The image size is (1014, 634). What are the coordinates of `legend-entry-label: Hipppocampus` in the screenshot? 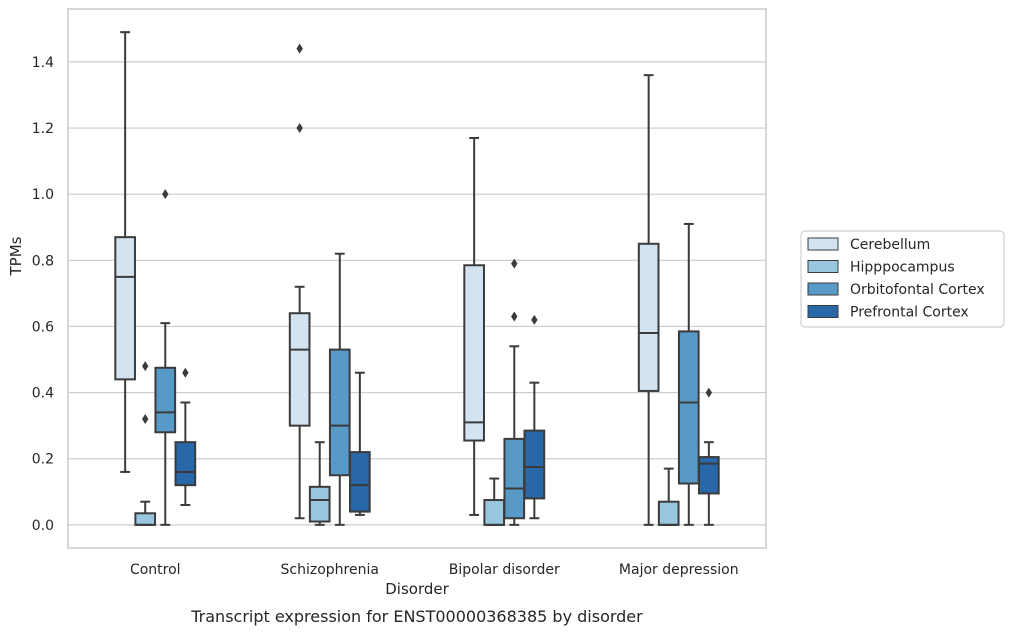 It's located at (902, 268).